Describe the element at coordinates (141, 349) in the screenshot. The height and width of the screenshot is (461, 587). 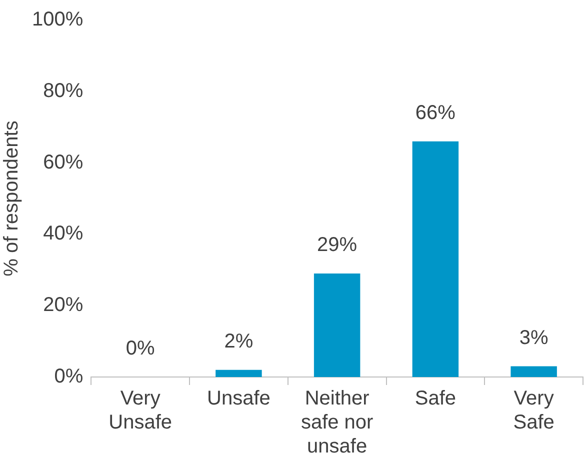
I see `data-label: 0%` at that location.